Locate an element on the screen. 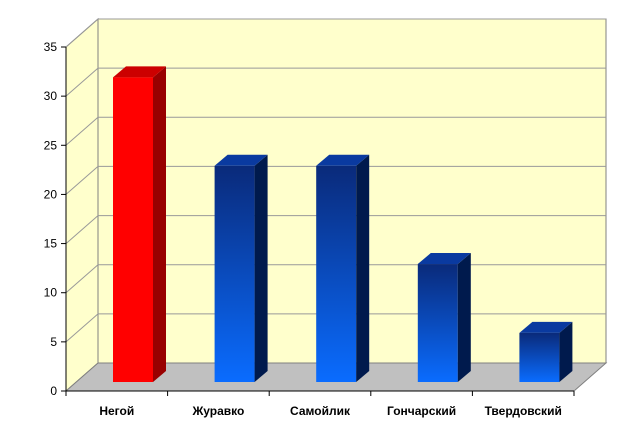 The width and height of the screenshot is (641, 444). y-tick-label: 20 is located at coordinates (51, 194).